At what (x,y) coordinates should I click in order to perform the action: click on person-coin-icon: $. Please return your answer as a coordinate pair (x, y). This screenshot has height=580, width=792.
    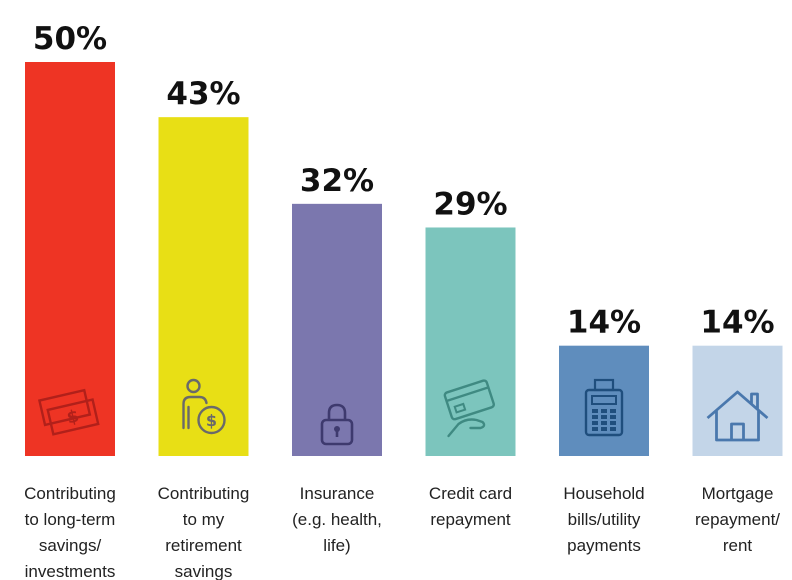
    Looking at the image, I should click on (204, 406).